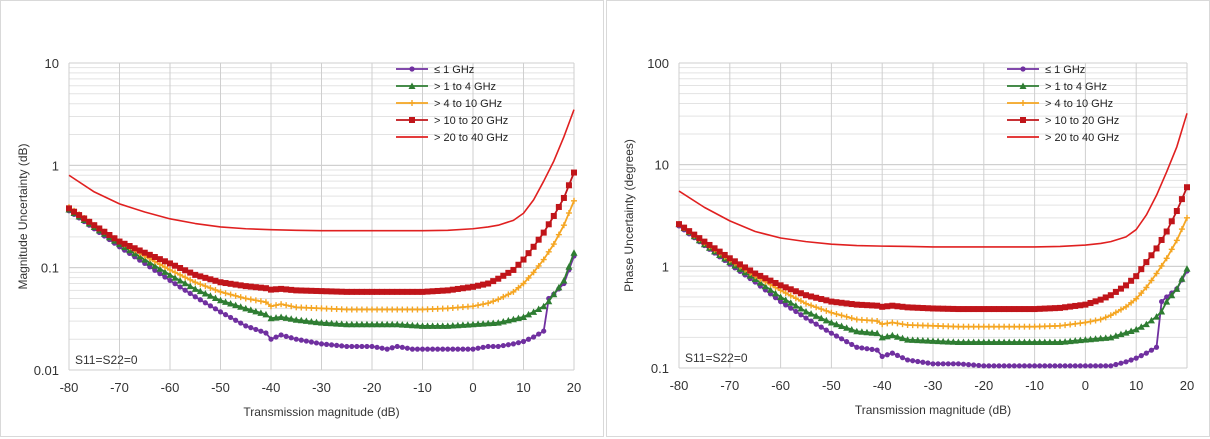 The height and width of the screenshot is (439, 1210). I want to click on x-tick-label: 20, so click(574, 387).